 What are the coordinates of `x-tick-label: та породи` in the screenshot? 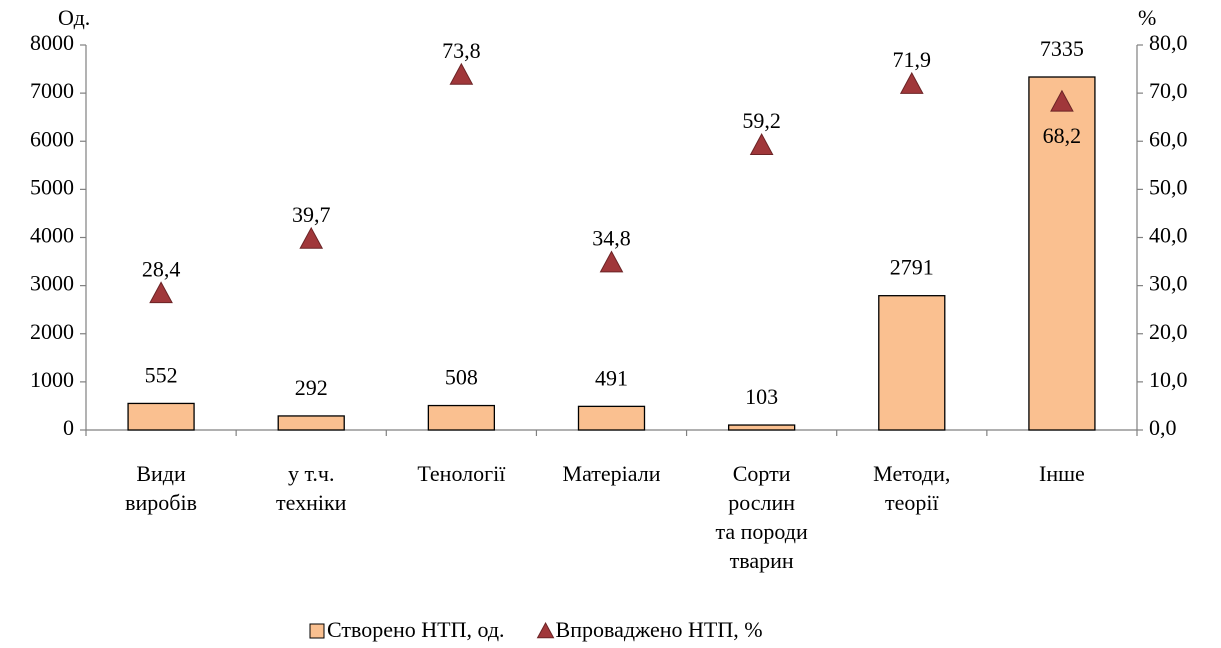 It's located at (762, 531).